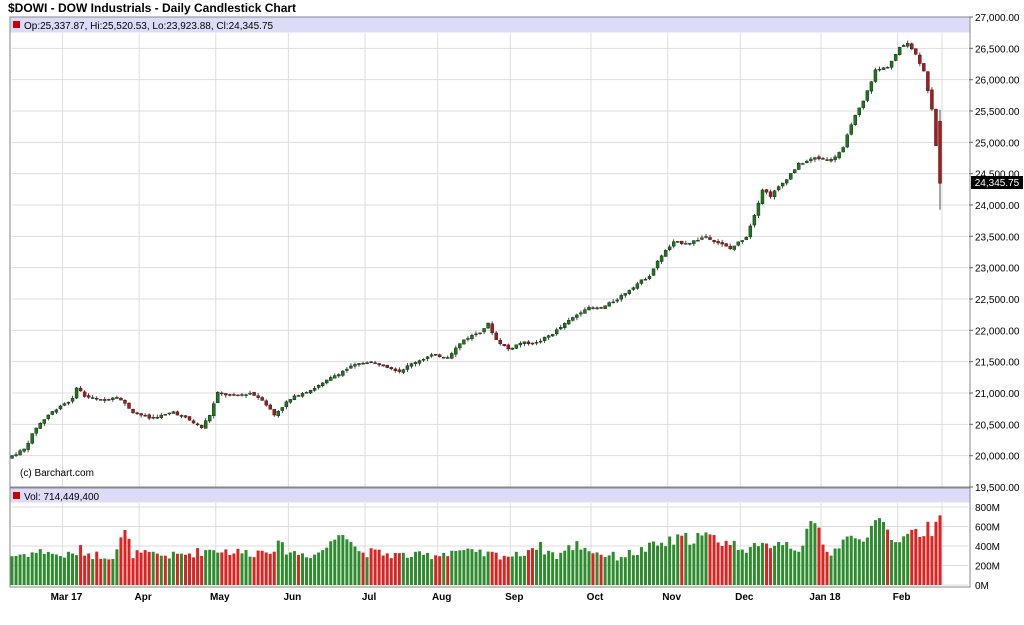 Image resolution: width=1024 pixels, height=625 pixels. What do you see at coordinates (514, 597) in the screenshot?
I see `date-tick-label: Sep` at bounding box center [514, 597].